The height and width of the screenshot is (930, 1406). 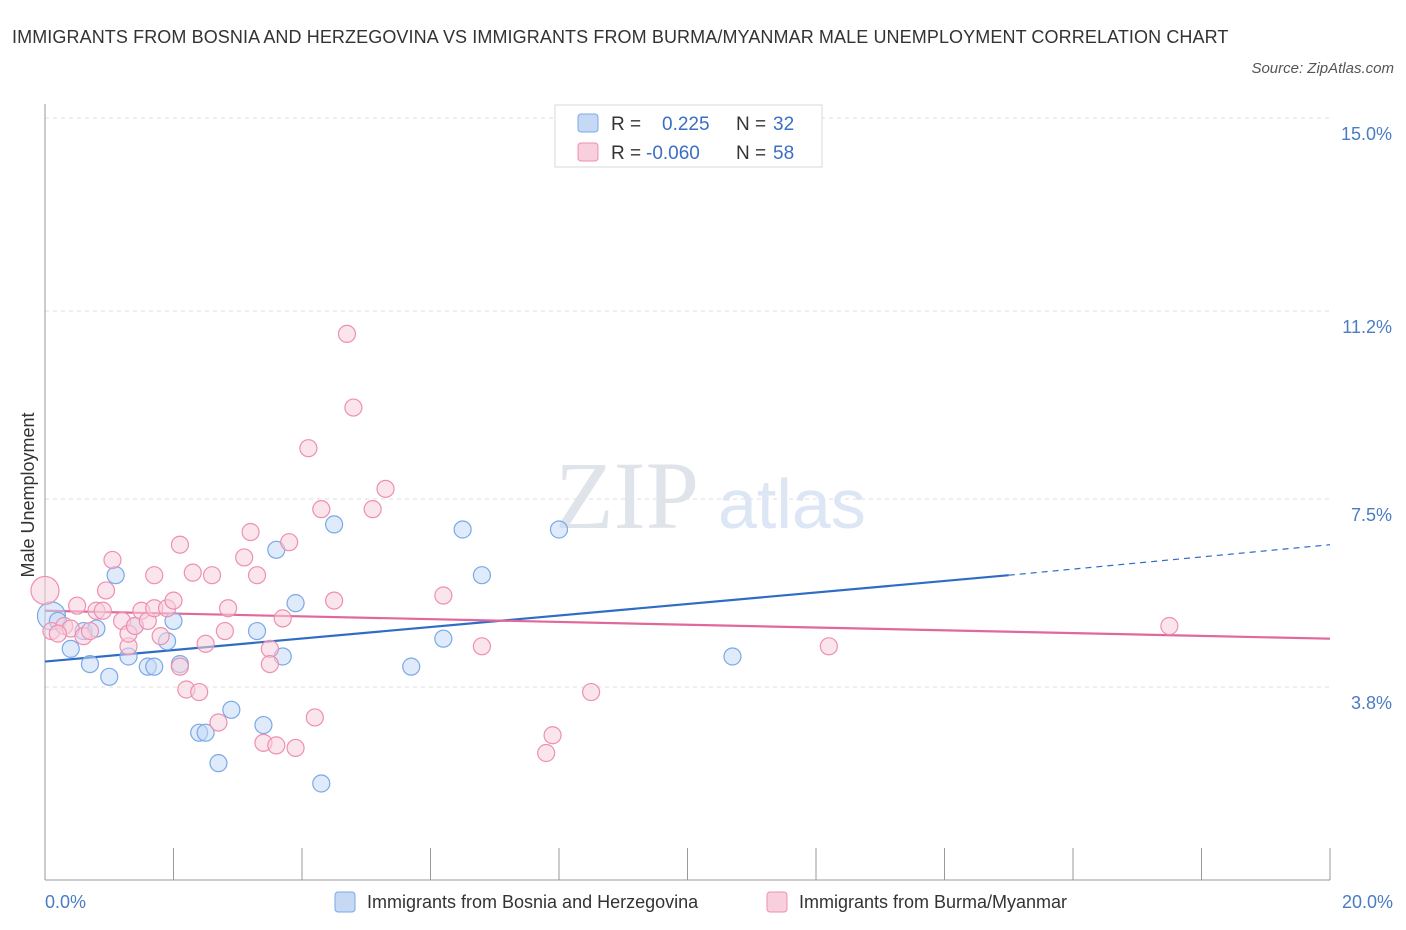 What do you see at coordinates (1367, 327) in the screenshot?
I see `y-tick-label-2: 11.2%` at bounding box center [1367, 327].